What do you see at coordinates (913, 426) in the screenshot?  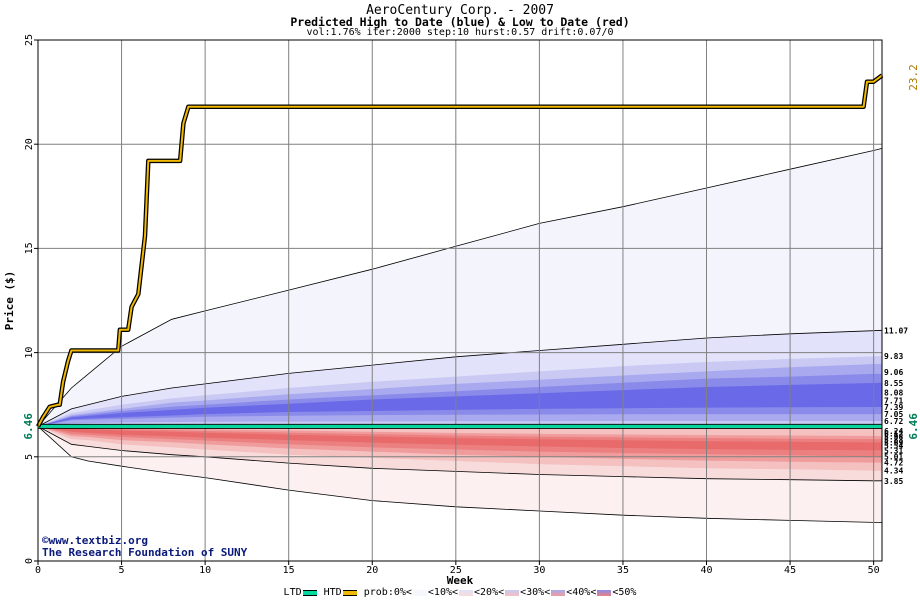 I see `current-price-label-right: 6.46` at bounding box center [913, 426].